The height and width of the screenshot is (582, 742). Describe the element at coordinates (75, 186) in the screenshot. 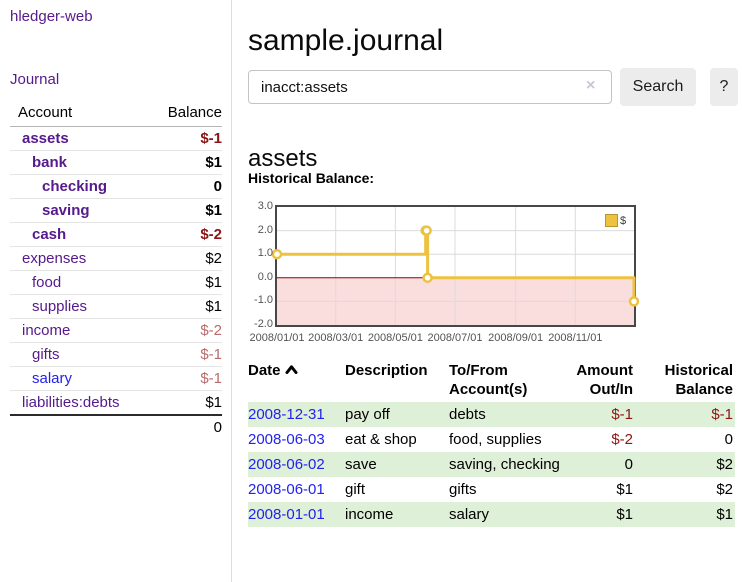

I see `account-link: checking` at that location.